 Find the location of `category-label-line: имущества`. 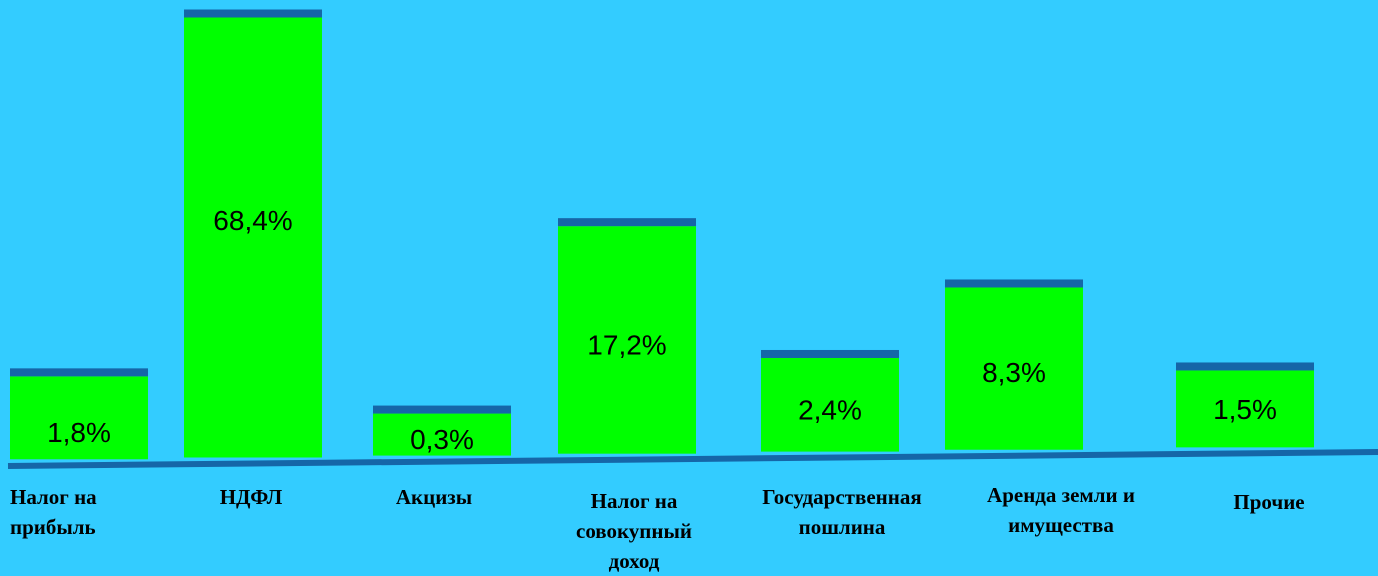

category-label-line: имущества is located at coordinates (1061, 525).